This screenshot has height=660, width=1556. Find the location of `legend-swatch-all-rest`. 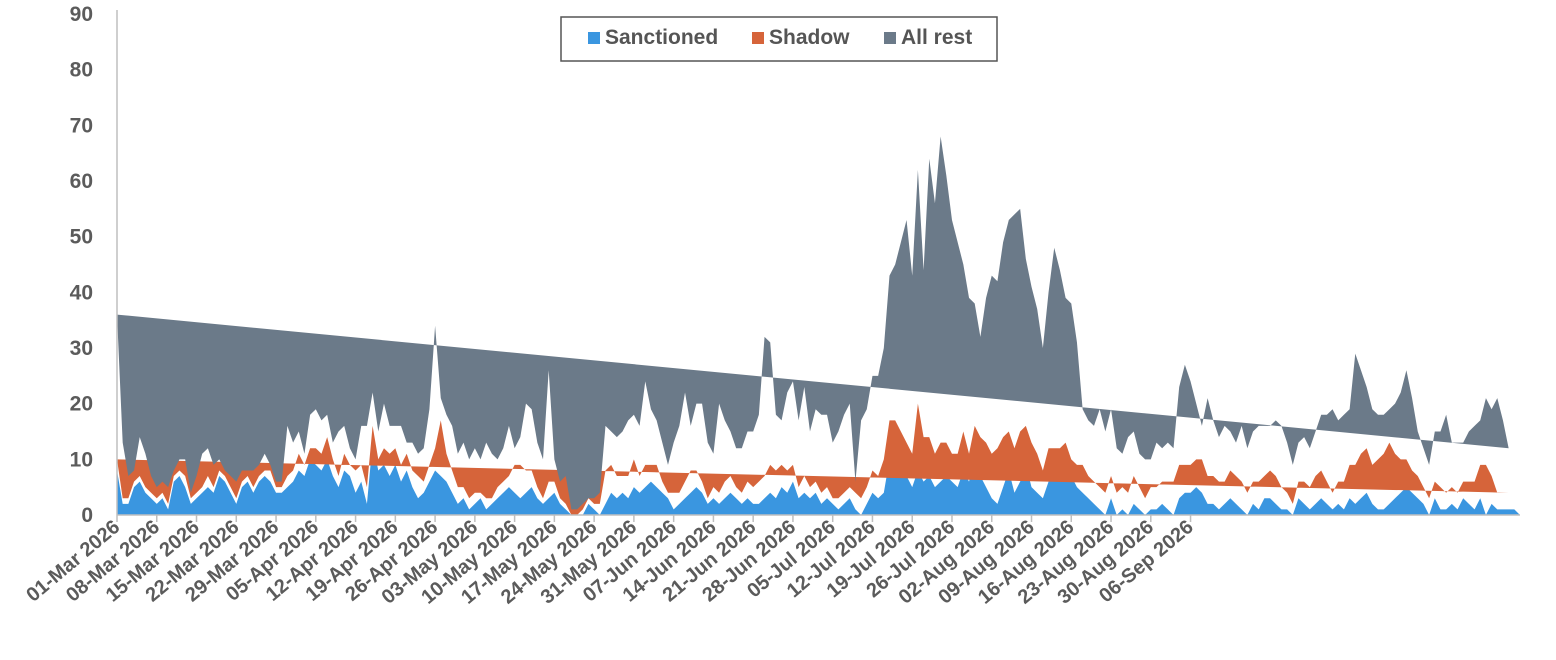

legend-swatch-all-rest is located at coordinates (890, 38).